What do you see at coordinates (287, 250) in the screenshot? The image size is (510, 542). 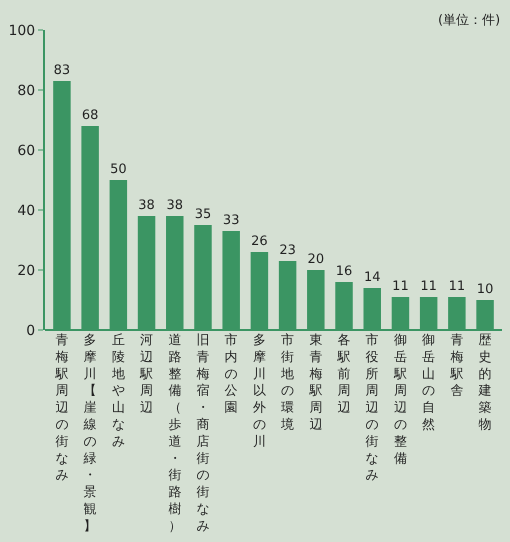 I see `data-label: 23` at bounding box center [287, 250].